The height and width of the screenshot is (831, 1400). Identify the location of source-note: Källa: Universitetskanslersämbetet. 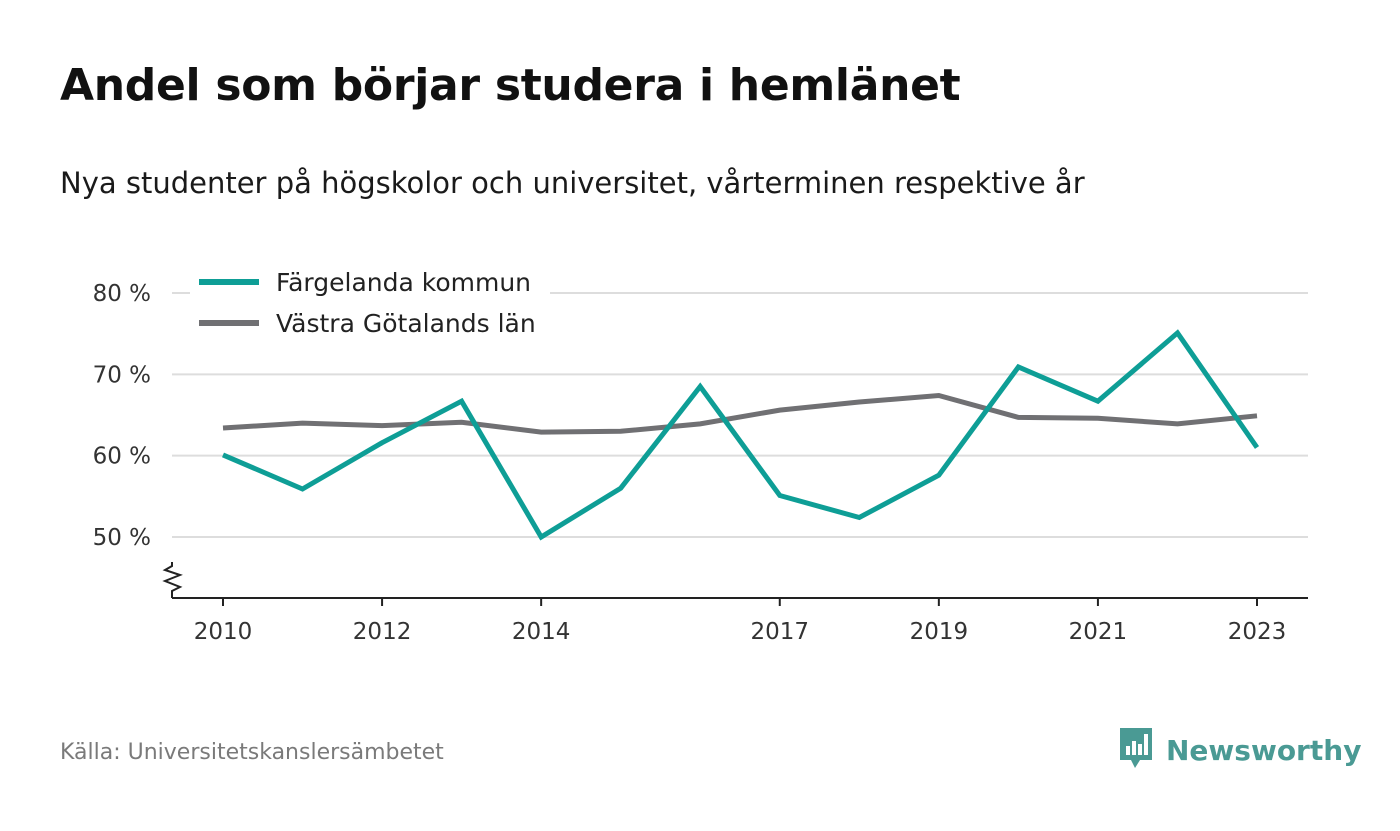
(252, 752).